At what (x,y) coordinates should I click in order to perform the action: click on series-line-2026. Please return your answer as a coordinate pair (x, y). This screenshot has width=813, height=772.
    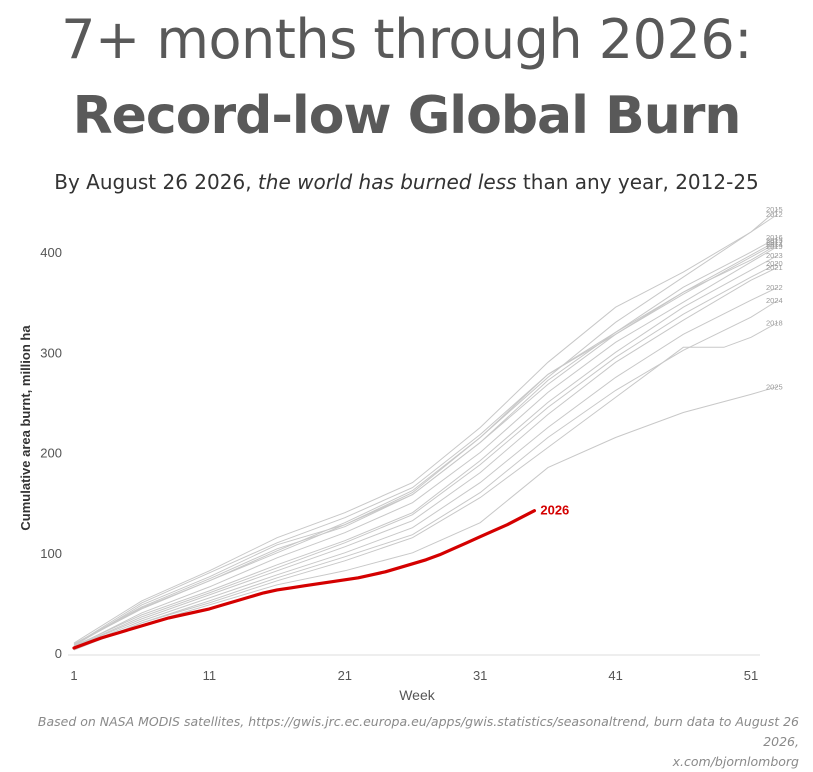
    Looking at the image, I should click on (304, 579).